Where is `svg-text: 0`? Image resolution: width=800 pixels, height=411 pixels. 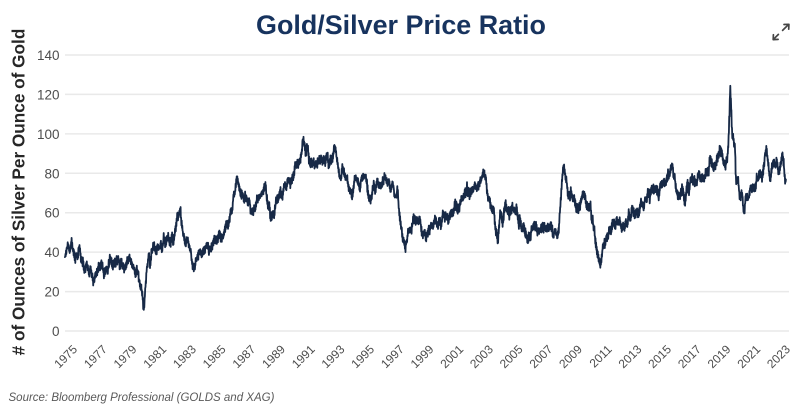 svg-text: 0 is located at coordinates (56, 331).